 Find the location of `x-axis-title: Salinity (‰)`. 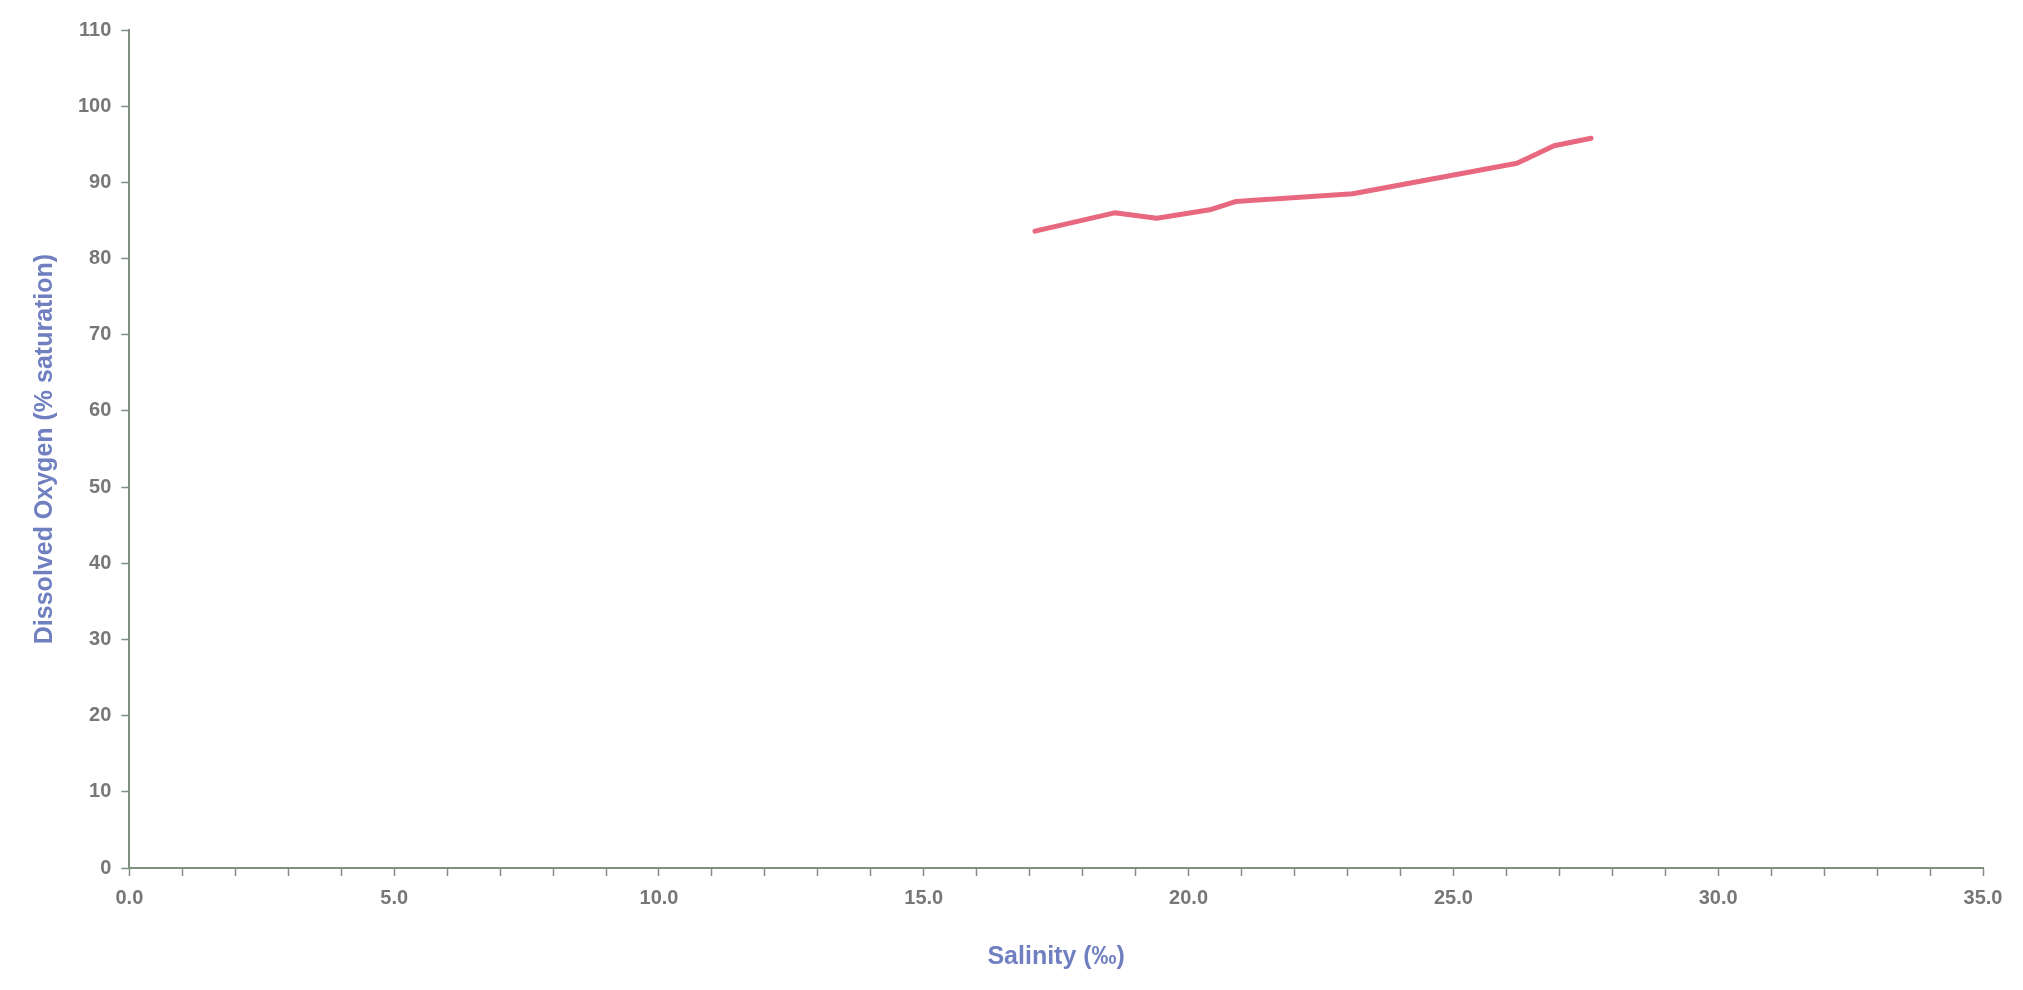

x-axis-title: Salinity (‰) is located at coordinates (1056, 954).